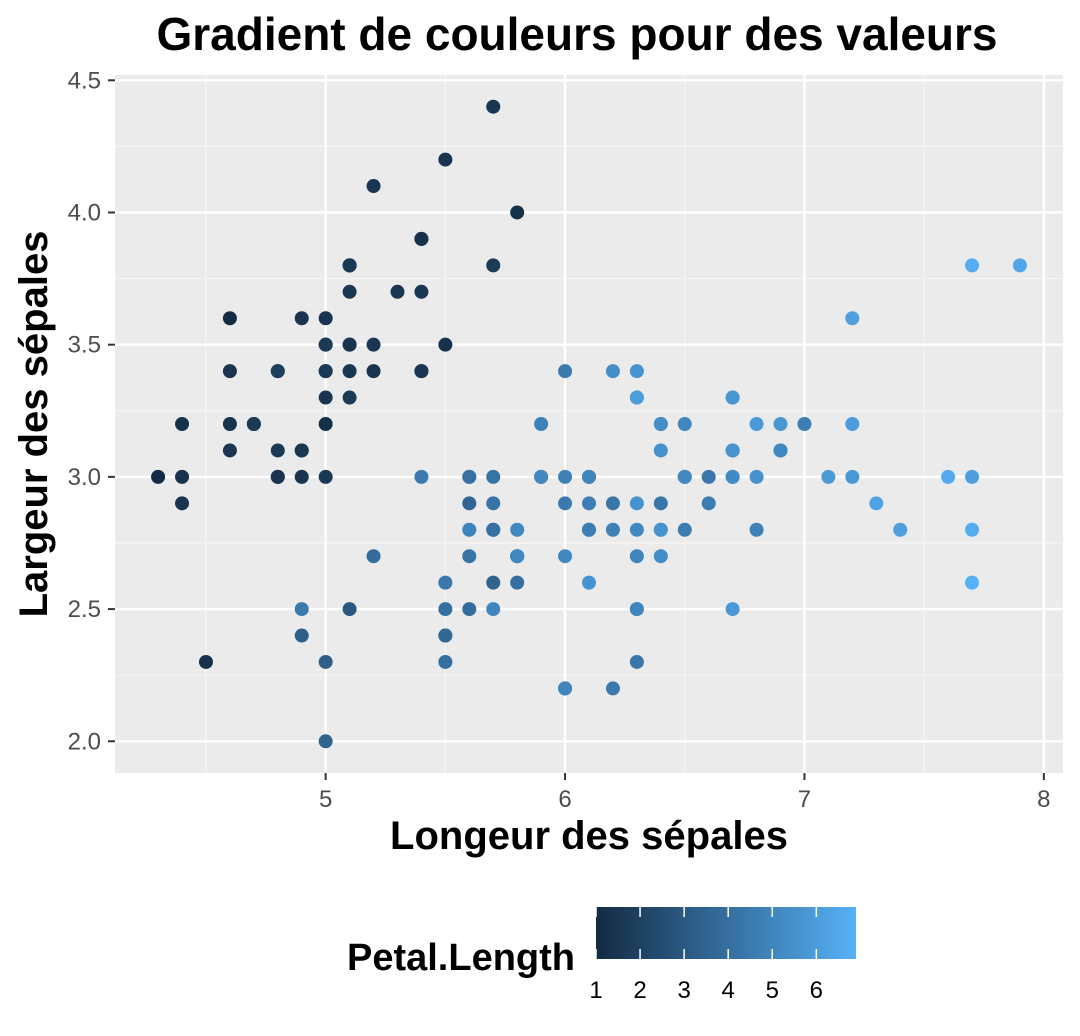 This screenshot has height=1036, width=1080. What do you see at coordinates (1043, 799) in the screenshot?
I see `x-tick-label: 8` at bounding box center [1043, 799].